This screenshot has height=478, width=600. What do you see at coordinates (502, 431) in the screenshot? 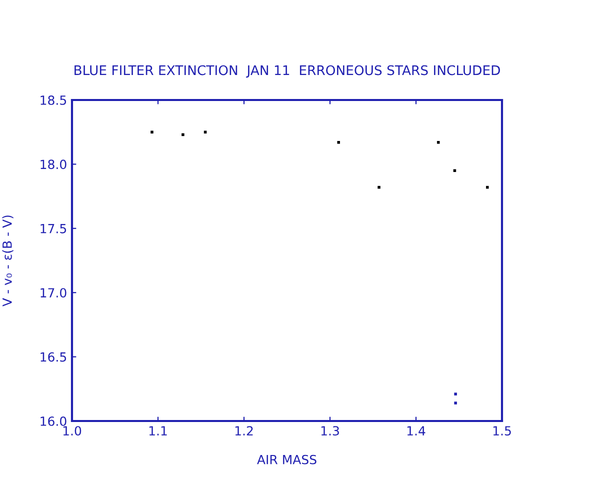
I see `x-tick-label: 1.5` at bounding box center [502, 431].